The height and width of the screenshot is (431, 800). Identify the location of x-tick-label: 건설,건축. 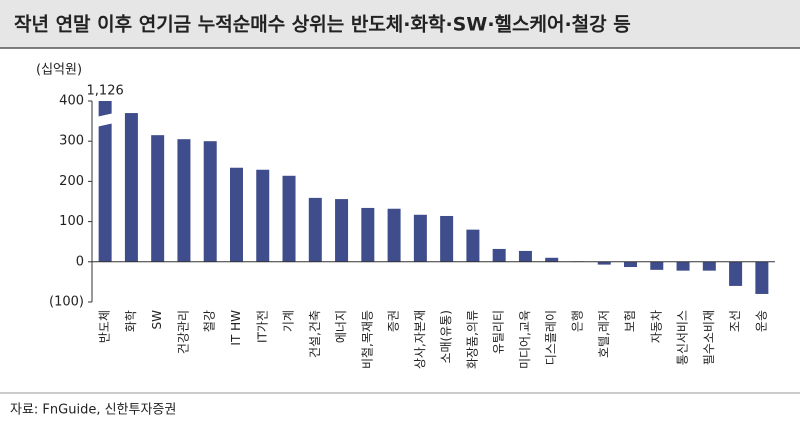
(315, 334).